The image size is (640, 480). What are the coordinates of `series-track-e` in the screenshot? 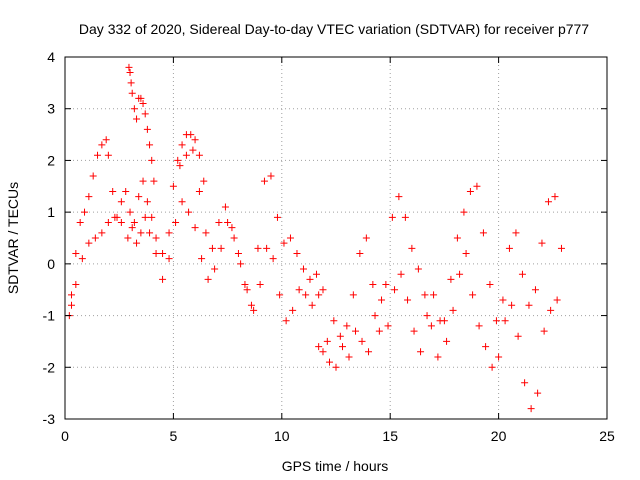 It's located at (440, 271).